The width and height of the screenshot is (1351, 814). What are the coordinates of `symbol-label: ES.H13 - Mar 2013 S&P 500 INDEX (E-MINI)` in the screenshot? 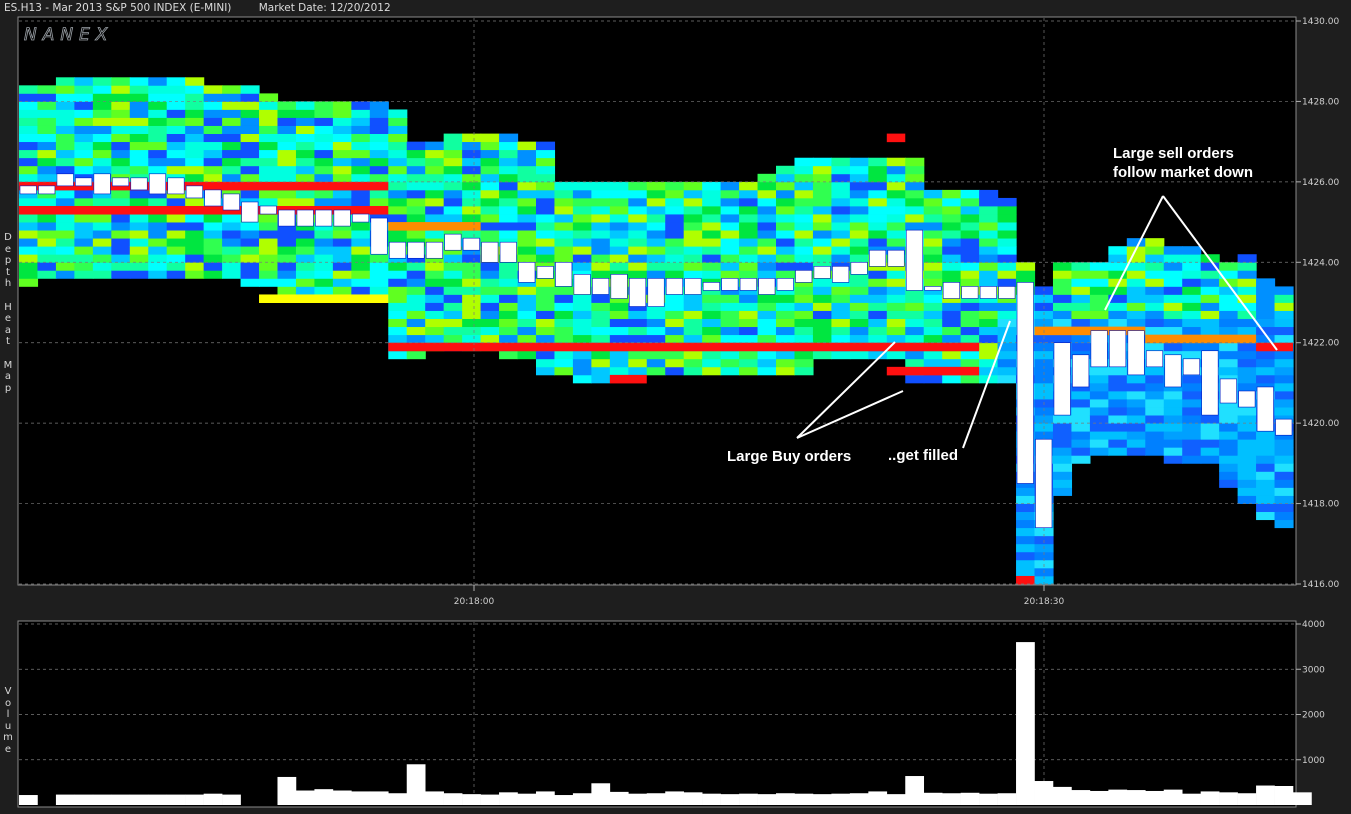 It's located at (118, 8).